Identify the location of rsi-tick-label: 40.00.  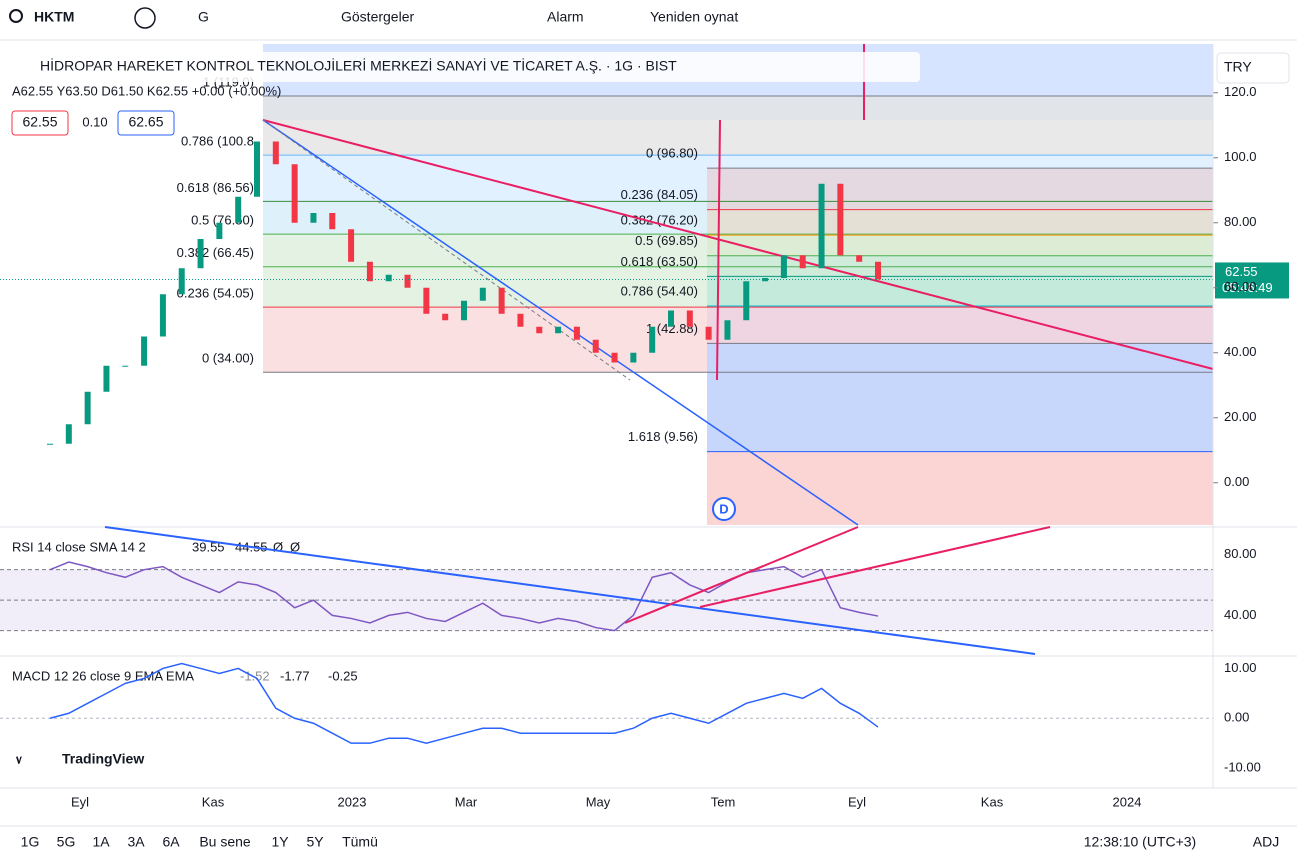
(1240, 614).